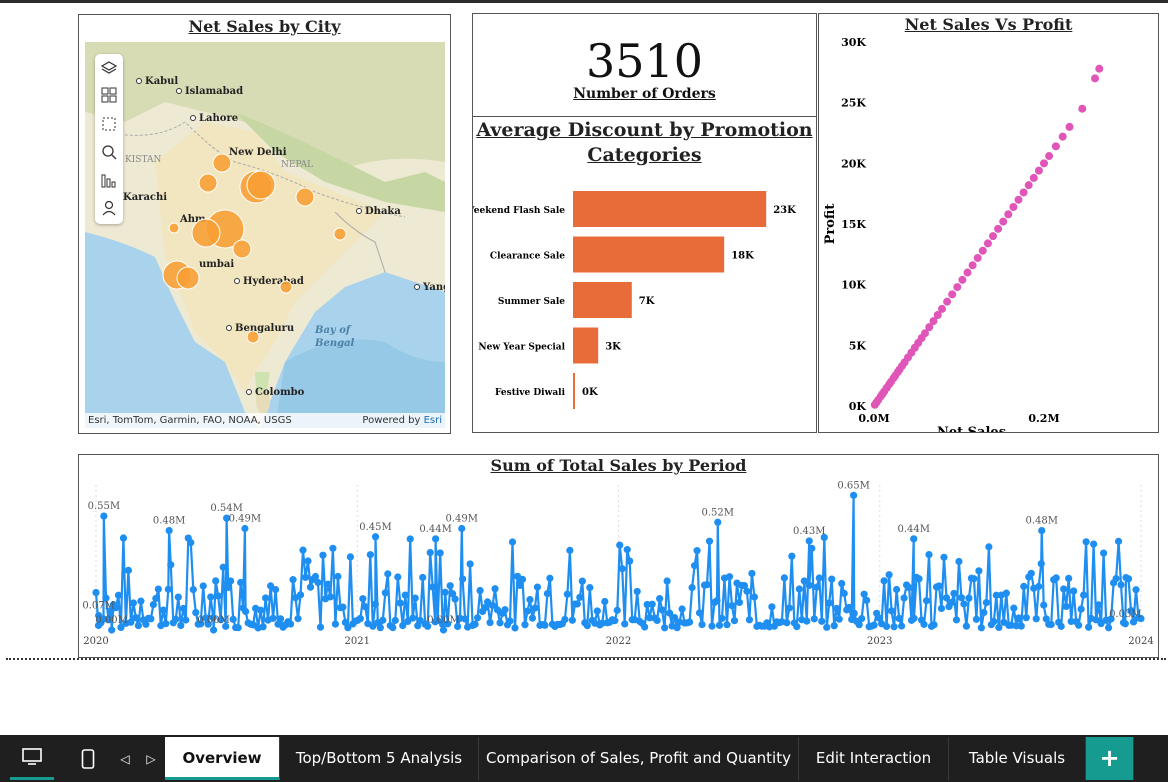 This screenshot has width=1168, height=782. What do you see at coordinates (109, 95) in the screenshot?
I see `legend-icon` at bounding box center [109, 95].